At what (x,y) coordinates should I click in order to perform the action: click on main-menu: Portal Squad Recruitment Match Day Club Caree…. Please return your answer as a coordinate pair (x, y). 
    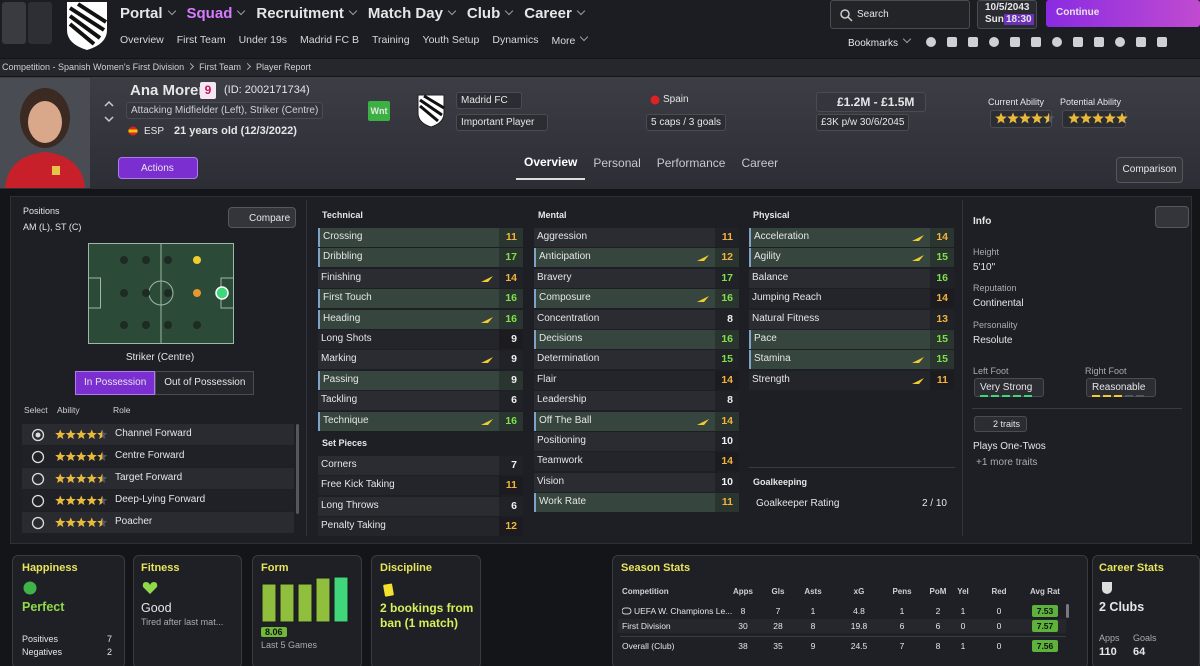
    Looking at the image, I should click on (352, 13).